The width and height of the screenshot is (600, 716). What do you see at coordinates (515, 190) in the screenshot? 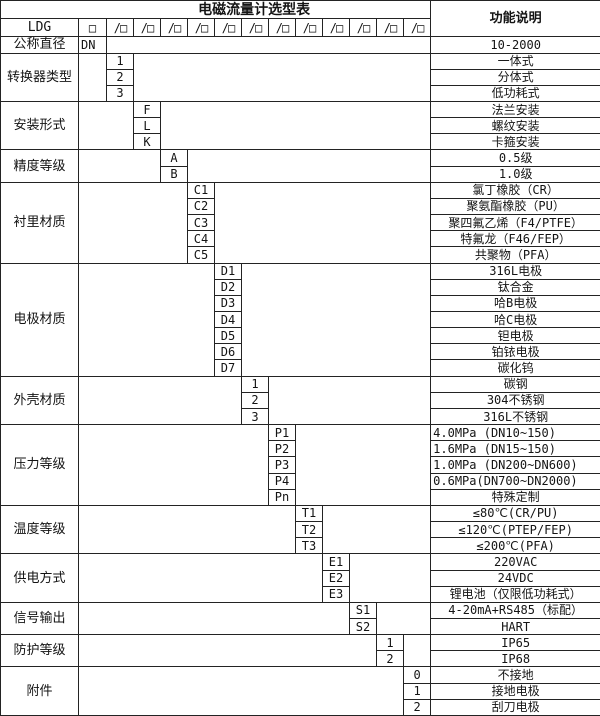
I see `description-cell: 氯丁橡胶（CR）` at bounding box center [515, 190].